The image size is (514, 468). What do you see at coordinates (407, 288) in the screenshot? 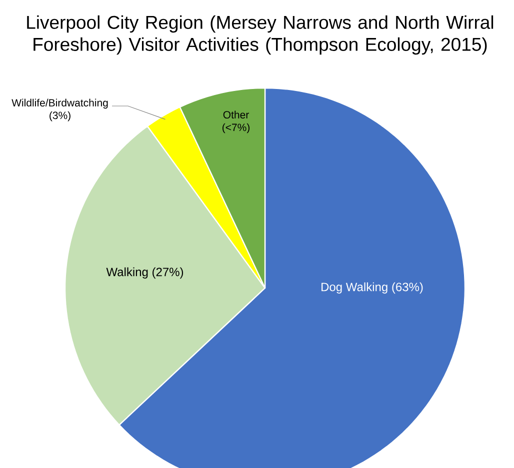
I see `data-label: (63%)` at bounding box center [407, 288].